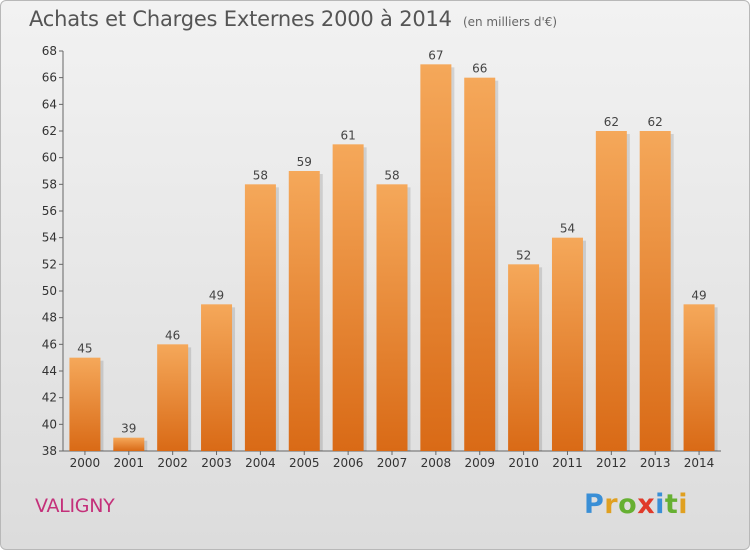  What do you see at coordinates (49, 398) in the screenshot?
I see `y-tick-label: 42` at bounding box center [49, 398].